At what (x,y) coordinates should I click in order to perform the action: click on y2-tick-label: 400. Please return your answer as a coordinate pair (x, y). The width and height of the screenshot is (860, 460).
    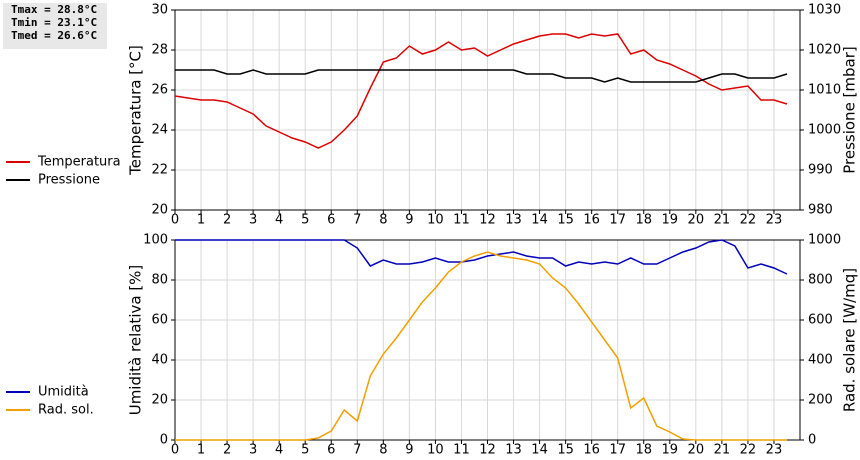
    Looking at the image, I should click on (820, 360).